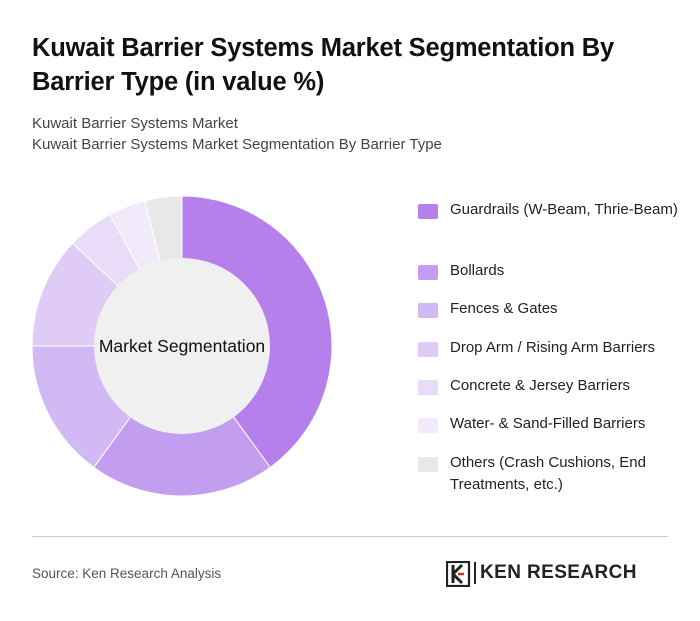 This screenshot has height=621, width=700. What do you see at coordinates (540, 385) in the screenshot?
I see `legend-label: Concrete & Jersey Barriers` at bounding box center [540, 385].